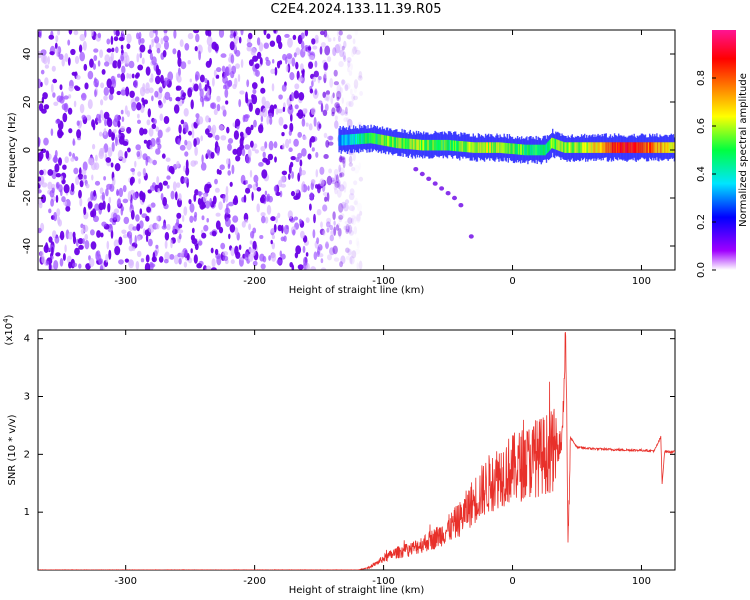  What do you see at coordinates (27, 54) in the screenshot?
I see `spectrogram-y-tick-label: 40` at bounding box center [27, 54].